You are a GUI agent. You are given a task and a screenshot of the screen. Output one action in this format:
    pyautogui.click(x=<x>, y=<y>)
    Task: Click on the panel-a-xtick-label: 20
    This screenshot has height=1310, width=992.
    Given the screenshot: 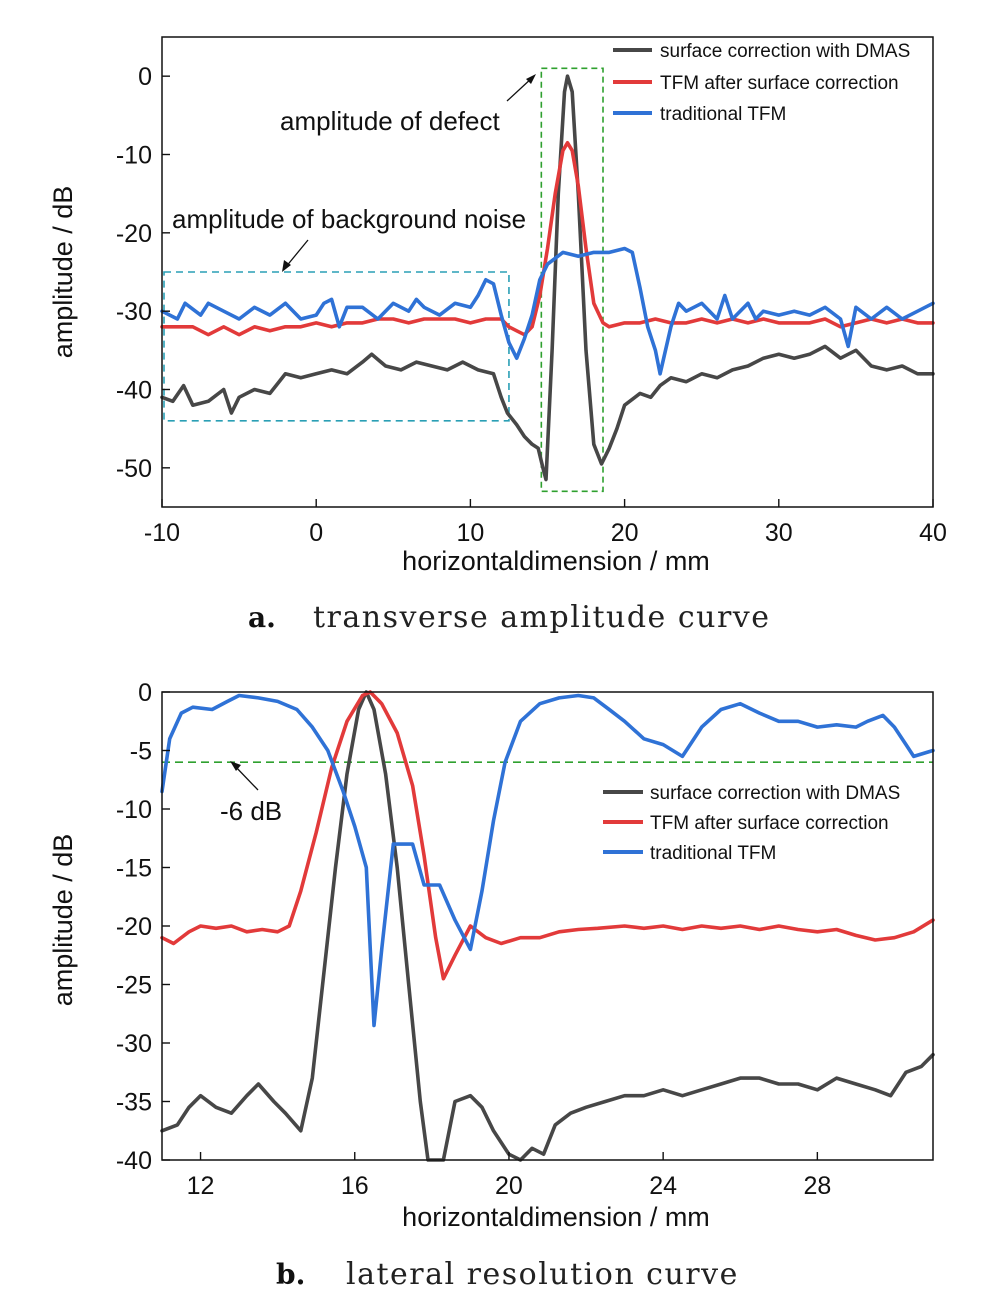 What is the action you would take?
    pyautogui.click(x=625, y=533)
    